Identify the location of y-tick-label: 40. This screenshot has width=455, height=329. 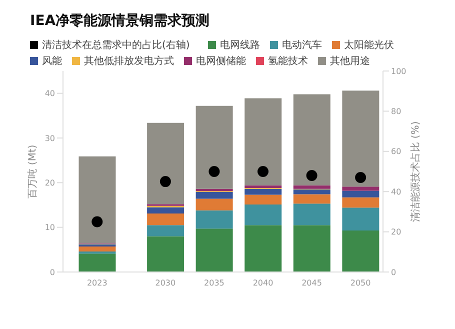
(49, 93).